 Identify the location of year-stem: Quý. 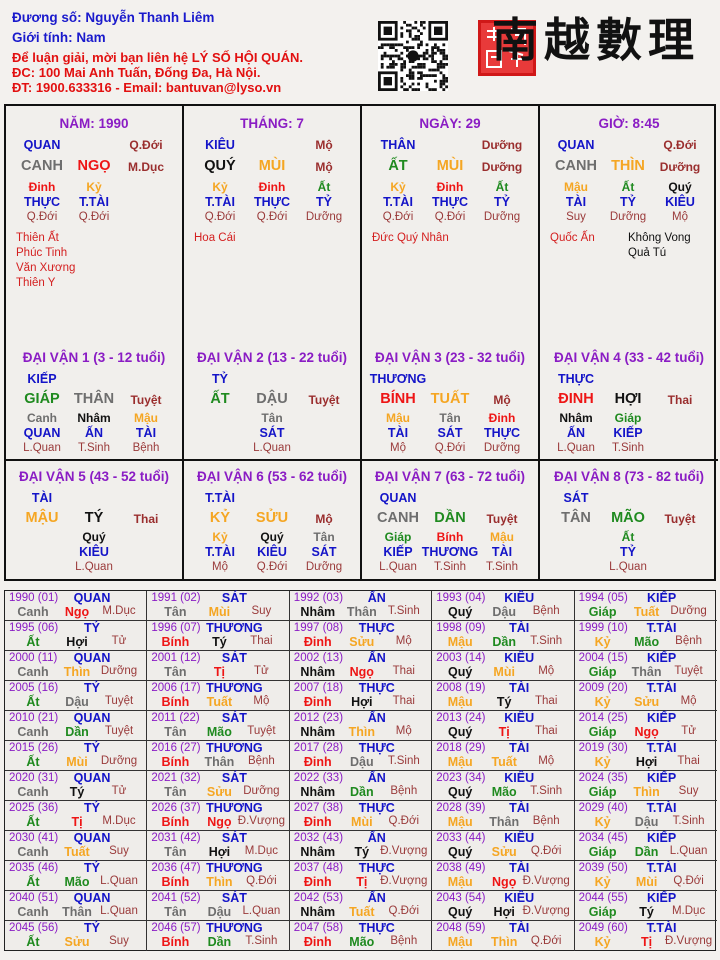
(460, 852).